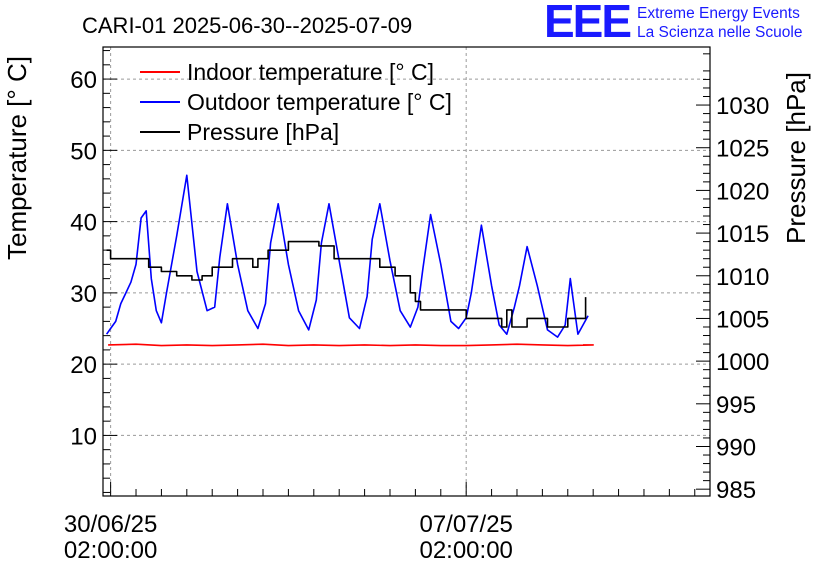 The image size is (836, 572). Describe the element at coordinates (17, 158) in the screenshot. I see `y-axis-label: Temperature [° C]` at that location.